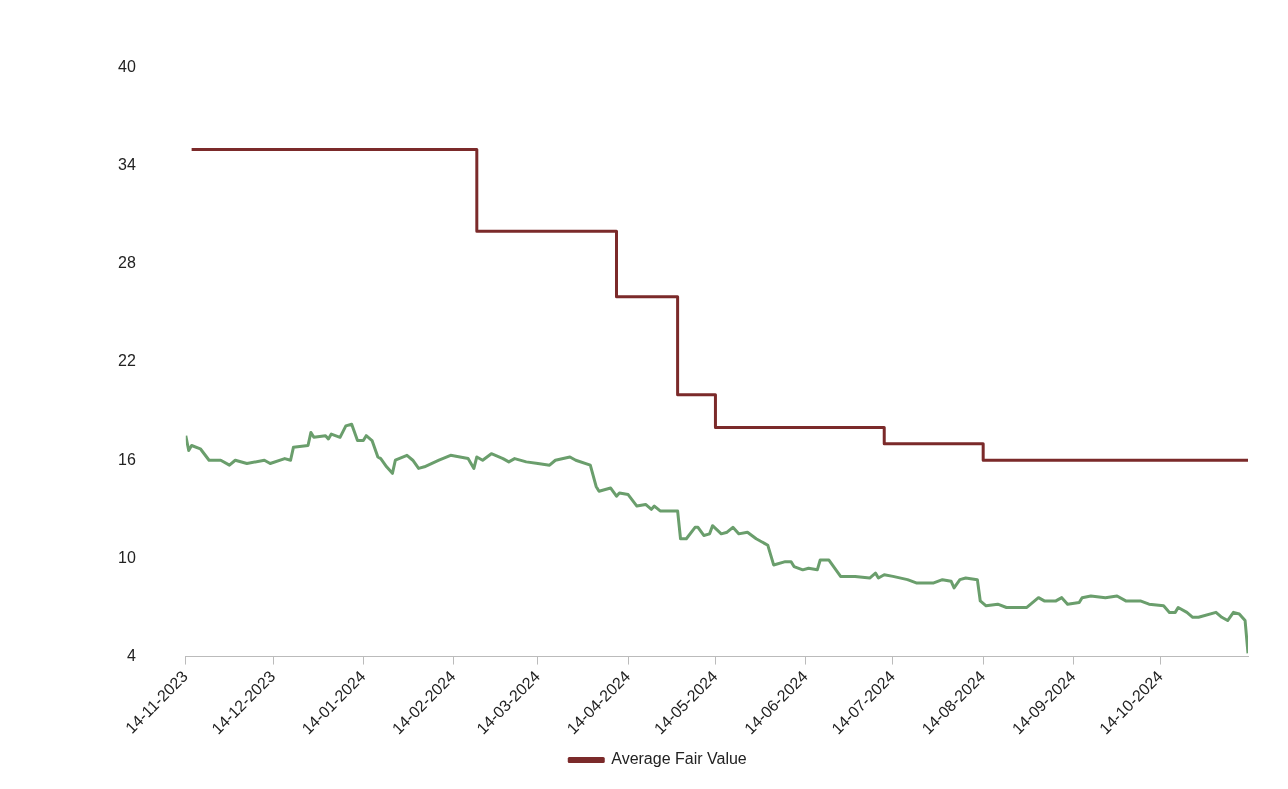 This screenshot has width=1288, height=789. Describe the element at coordinates (127, 165) in the screenshot. I see `y-tick-label: 34` at that location.